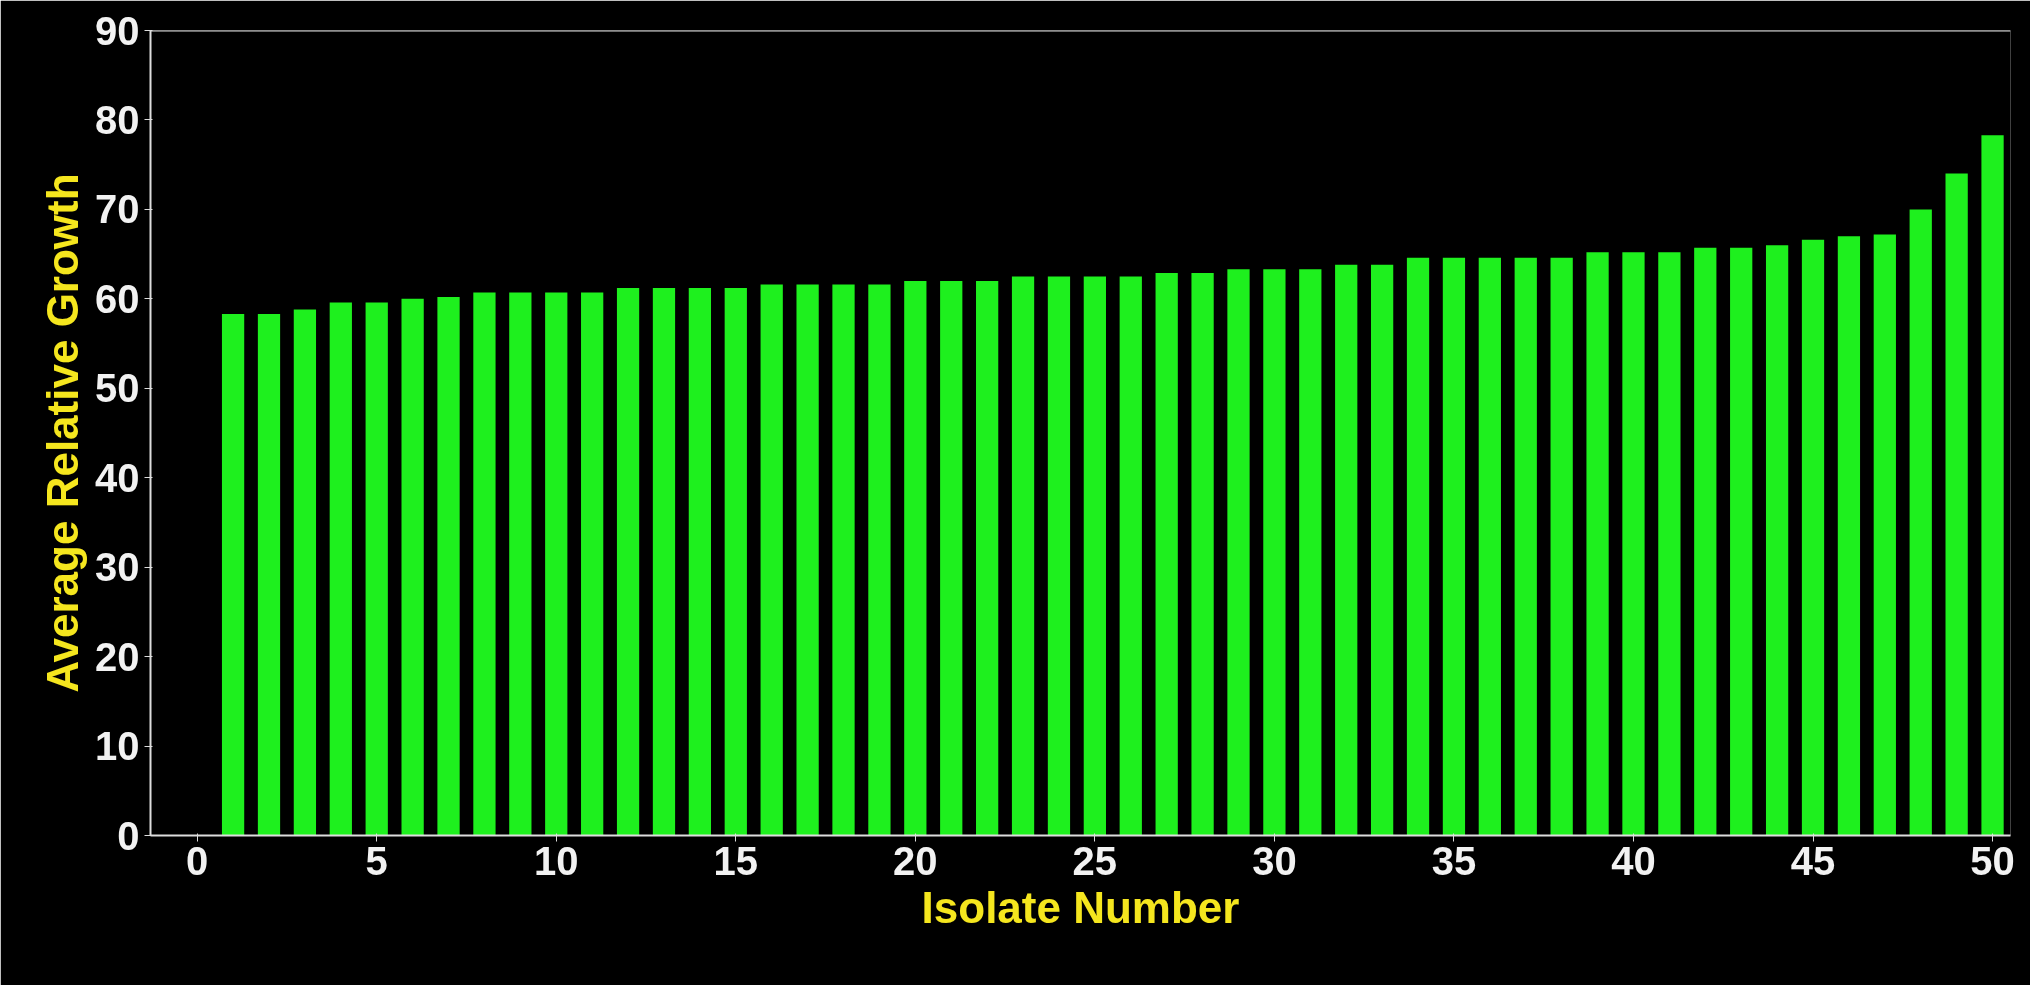 This screenshot has height=993, width=2039. Describe the element at coordinates (1454, 860) in the screenshot. I see `x-tick-label: 35` at that location.